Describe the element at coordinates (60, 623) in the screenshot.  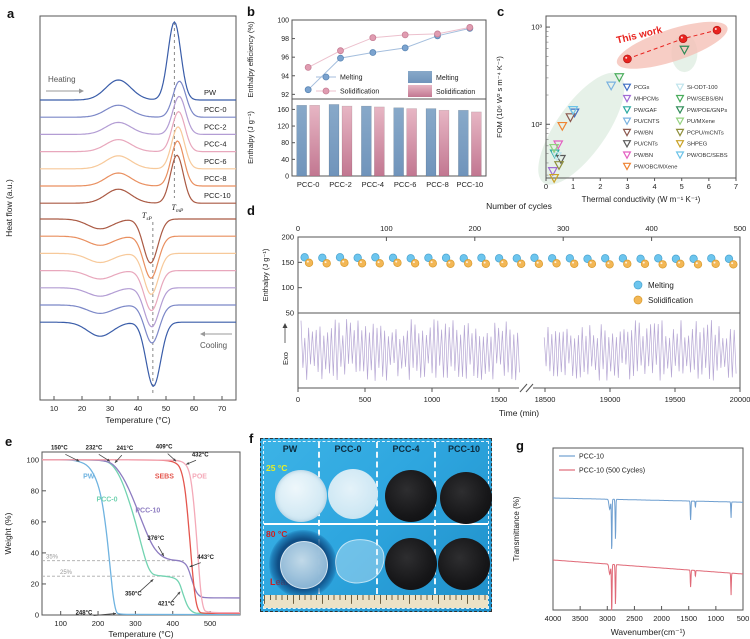
I see `x-tick-label: 100` at that location.